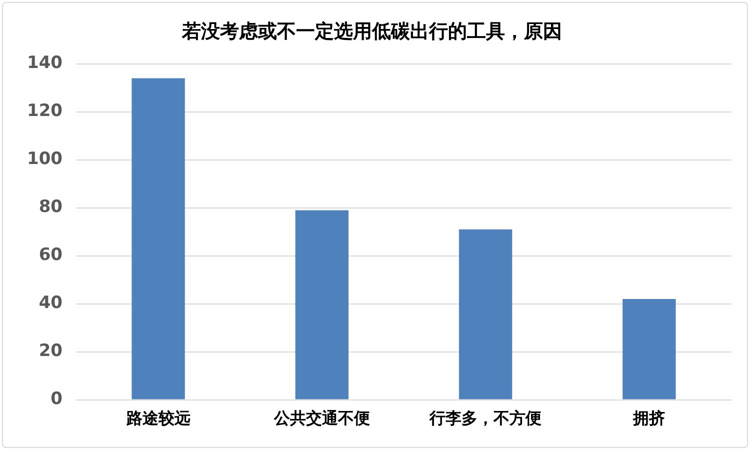  I want to click on y-tick-label: 100, so click(44, 159).